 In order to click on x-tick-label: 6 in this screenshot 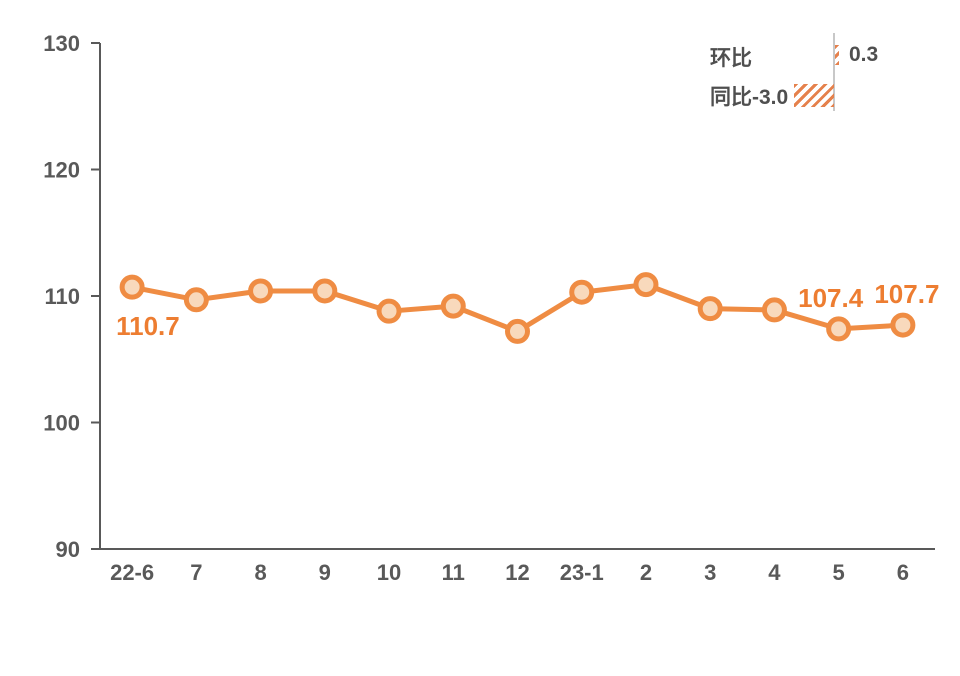, I will do `click(903, 572)`.